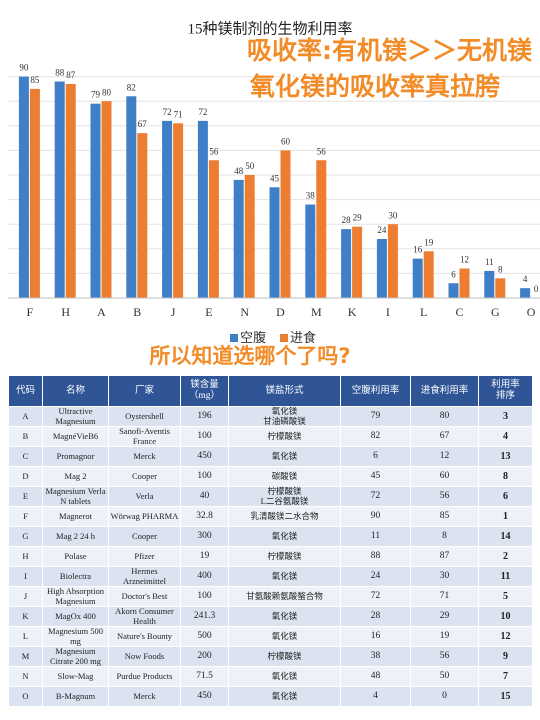  What do you see at coordinates (284, 416) in the screenshot?
I see `table-cell: 氧化镁 甘油磷酸镁` at bounding box center [284, 416].